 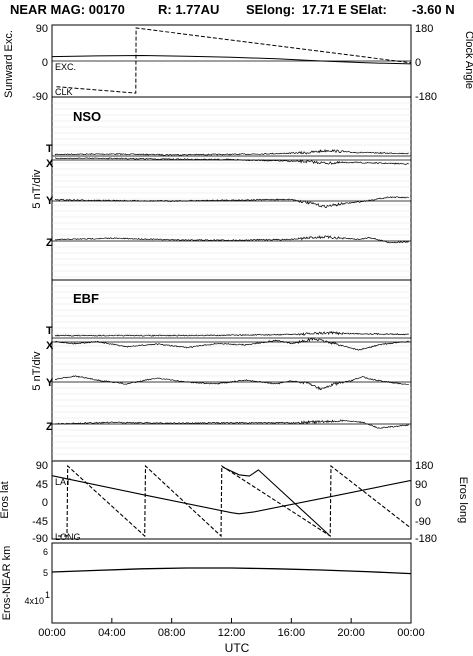 I want to click on nso-trace-line-z, so click(x=231, y=239).